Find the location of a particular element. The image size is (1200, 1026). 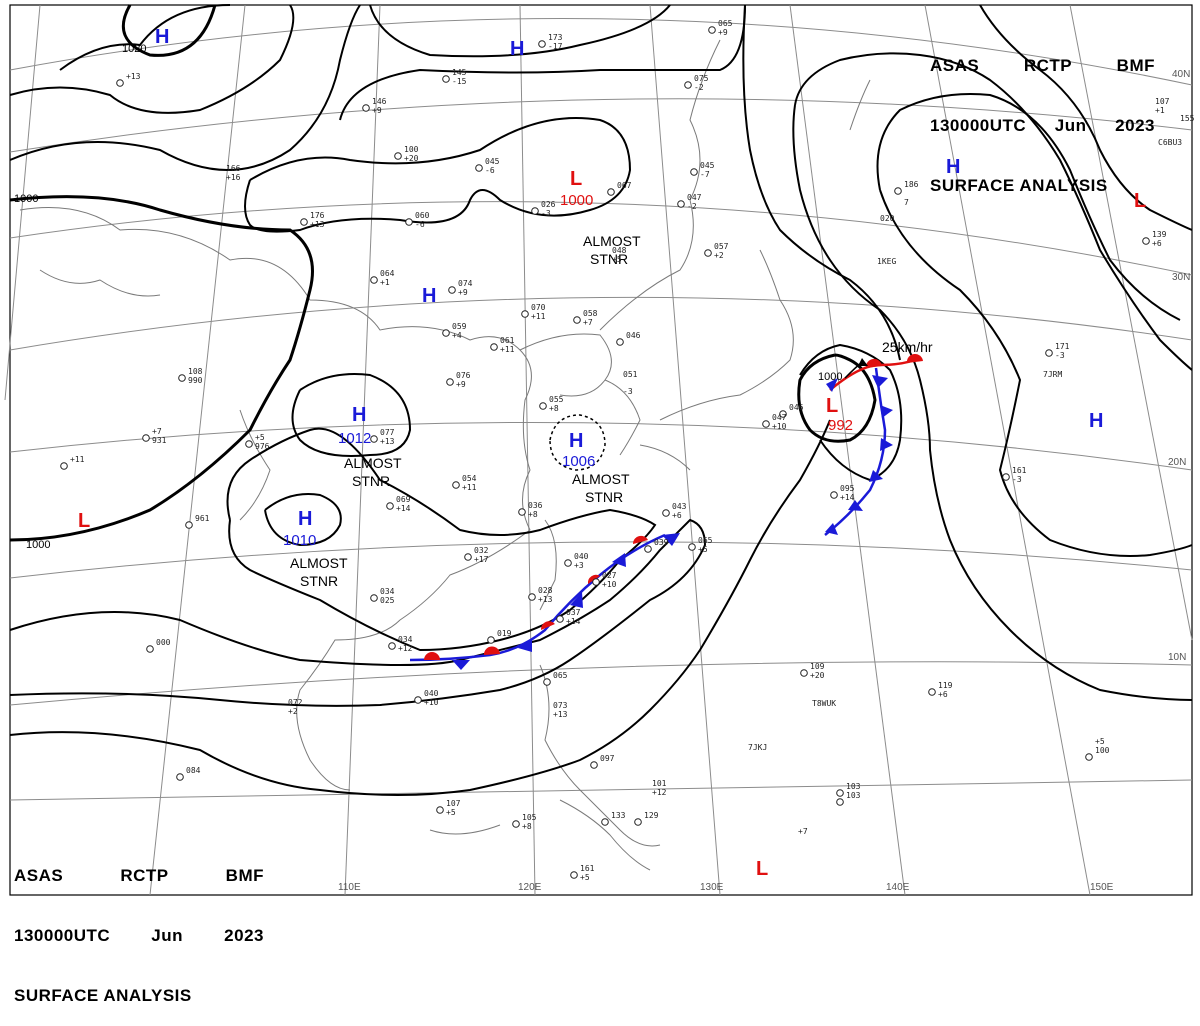

station-value: 166 is located at coordinates (233, 168).